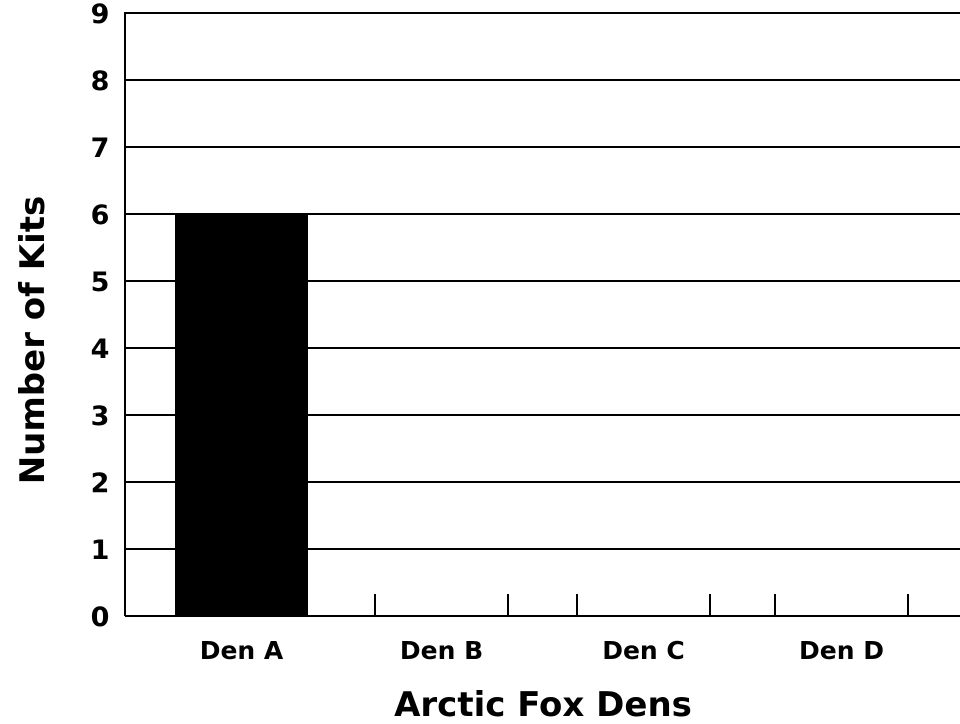 The image size is (960, 724). Describe the element at coordinates (100, 282) in the screenshot. I see `y-tick-label: 5` at that location.